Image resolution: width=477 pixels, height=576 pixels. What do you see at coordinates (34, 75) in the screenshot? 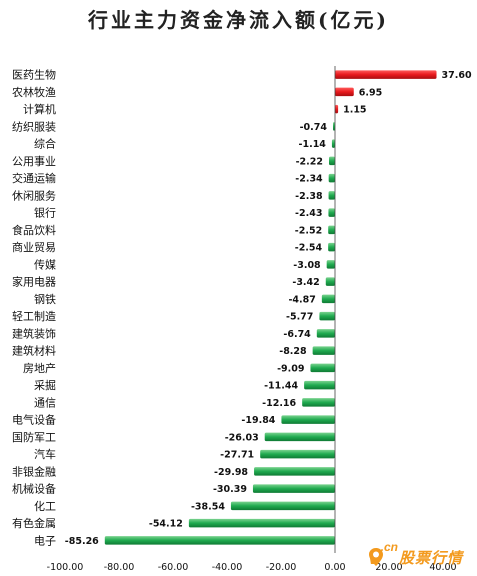
I see `category-label: 医药生物` at bounding box center [34, 75].